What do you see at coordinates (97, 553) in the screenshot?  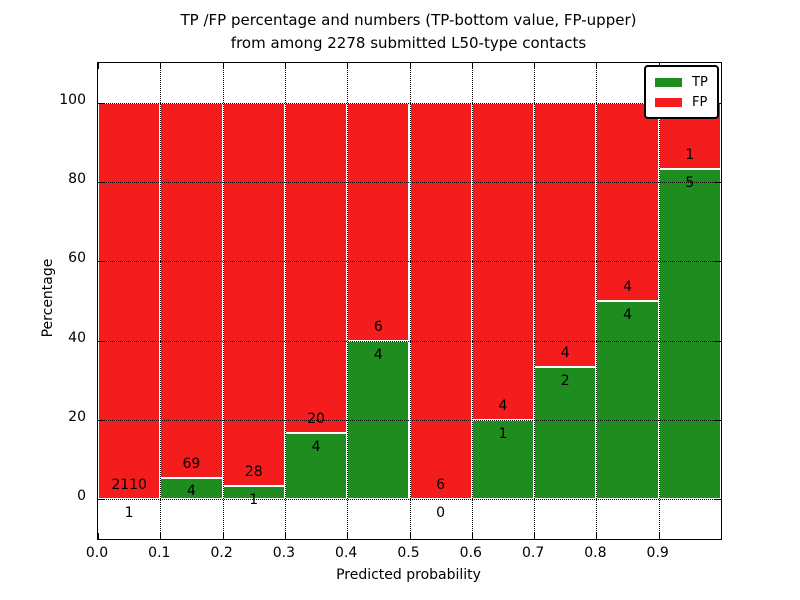 I see `x-tick-label: 0.0` at bounding box center [97, 553].